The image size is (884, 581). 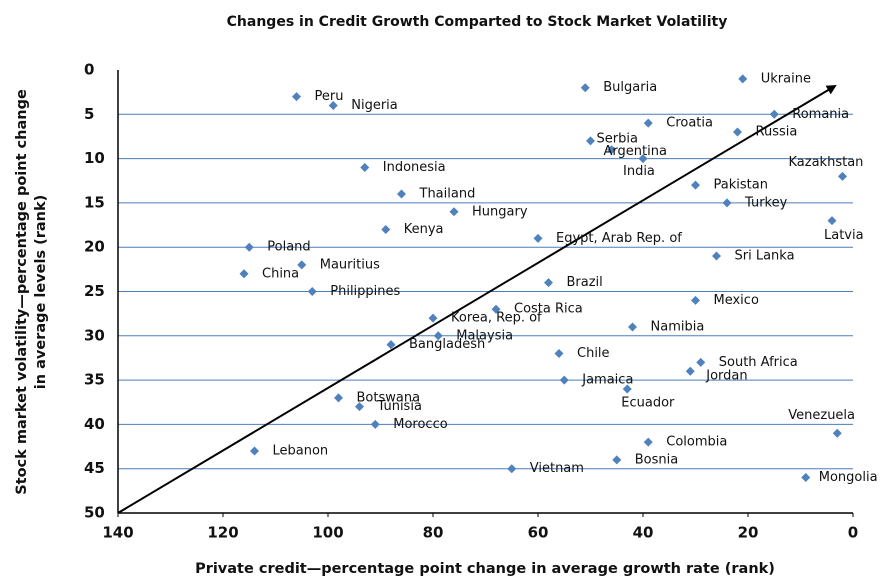 What do you see at coordinates (484, 335) in the screenshot?
I see `point-label: Malaysia` at bounding box center [484, 335].